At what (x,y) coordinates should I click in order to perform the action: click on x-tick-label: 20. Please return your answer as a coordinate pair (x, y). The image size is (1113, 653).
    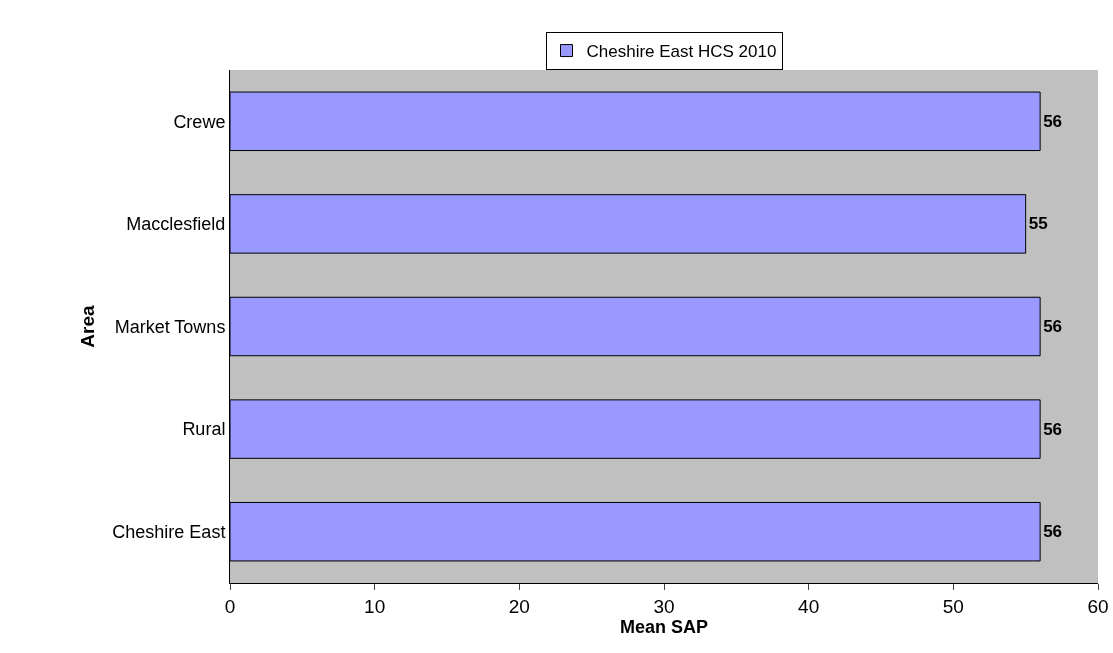
    Looking at the image, I should click on (519, 606).